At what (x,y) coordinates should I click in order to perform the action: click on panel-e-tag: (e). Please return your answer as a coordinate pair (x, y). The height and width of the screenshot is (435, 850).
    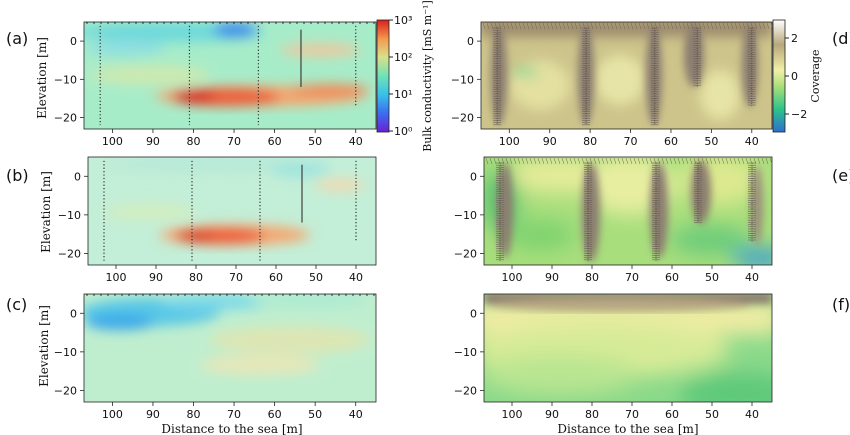
    Looking at the image, I should click on (841, 175).